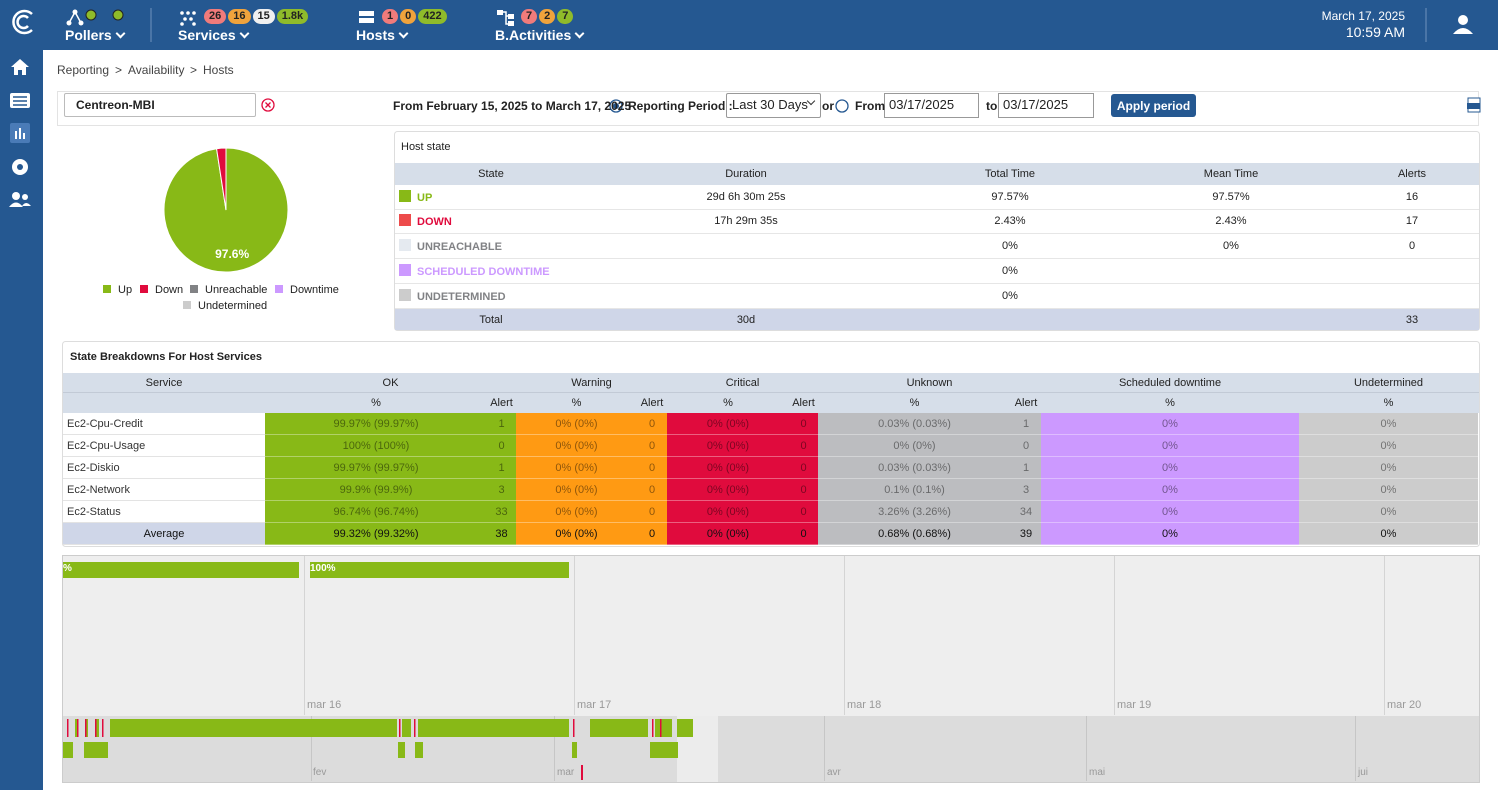 Image resolution: width=1498 pixels, height=790 pixels. I want to click on clear-host, so click(268, 105).